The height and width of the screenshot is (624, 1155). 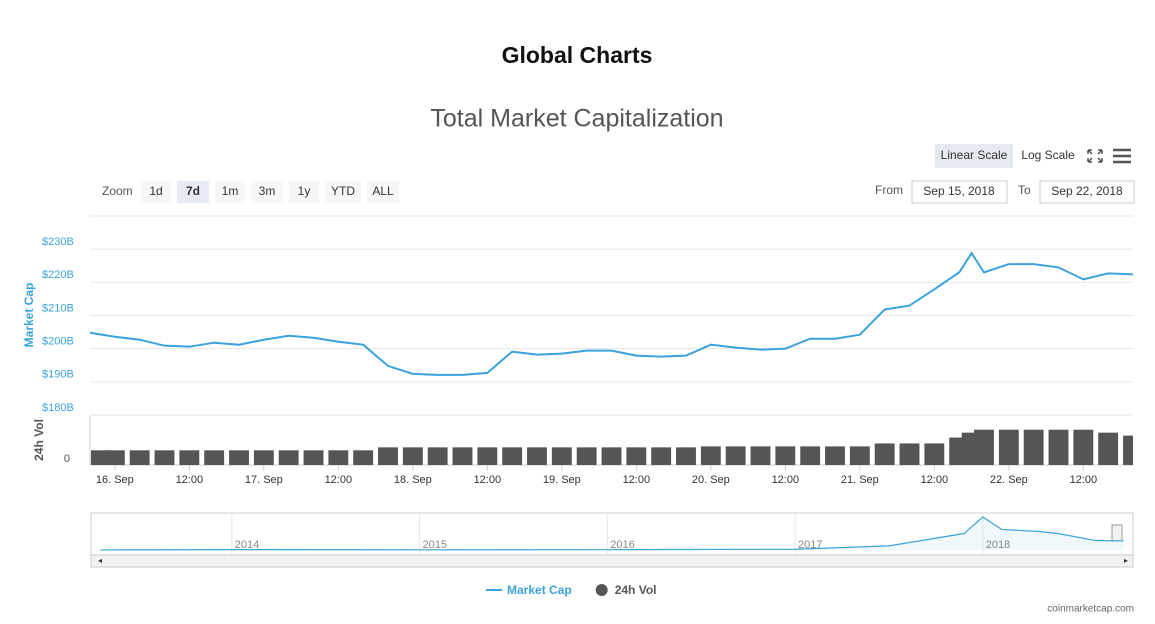 What do you see at coordinates (58, 308) in the screenshot?
I see `y-tick-label: $210B` at bounding box center [58, 308].